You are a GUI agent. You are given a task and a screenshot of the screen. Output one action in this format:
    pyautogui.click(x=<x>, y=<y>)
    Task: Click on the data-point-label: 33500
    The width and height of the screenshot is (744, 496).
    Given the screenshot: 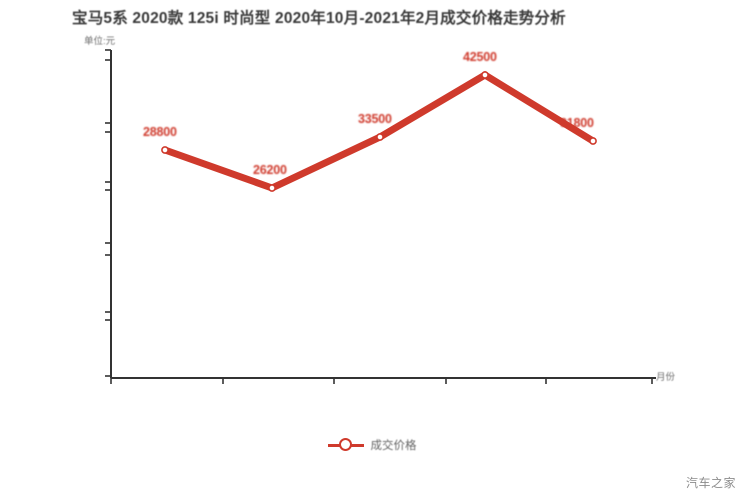 What is the action you would take?
    pyautogui.click(x=375, y=119)
    